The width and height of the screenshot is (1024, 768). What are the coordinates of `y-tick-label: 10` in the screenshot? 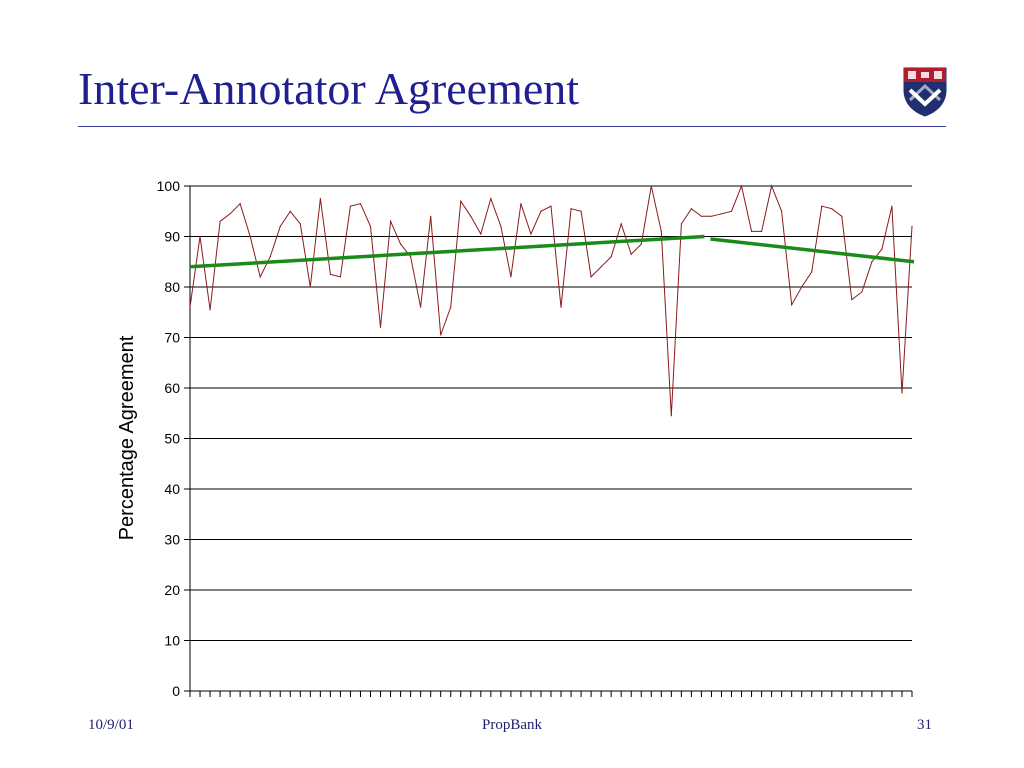 It's located at (172, 641).